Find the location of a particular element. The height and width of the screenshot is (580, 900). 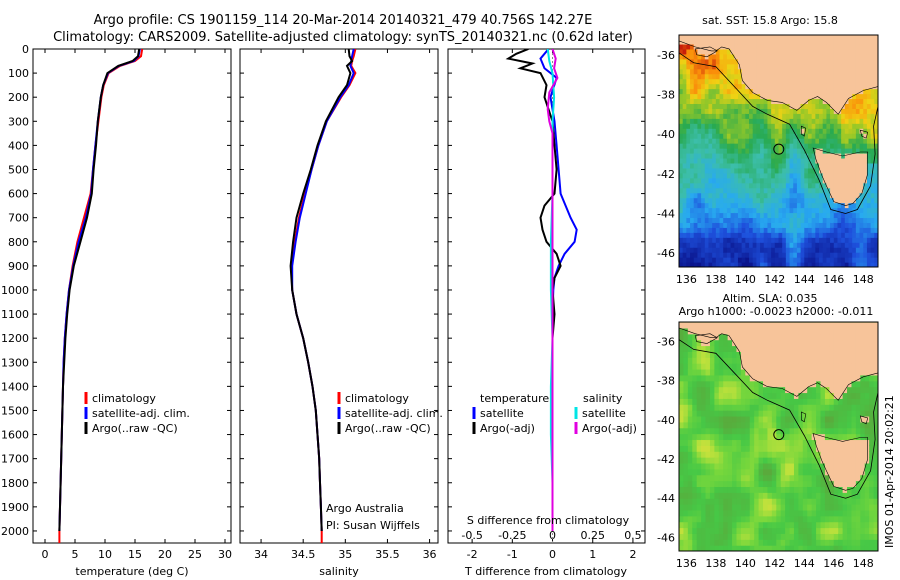

lat-tick-label: -44 is located at coordinates (666, 498).